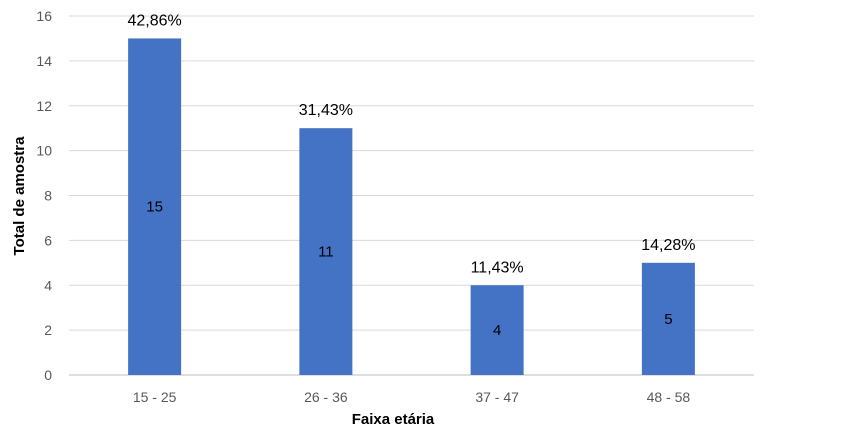 Image resolution: width=851 pixels, height=440 pixels. What do you see at coordinates (668, 245) in the screenshot?
I see `bar-percent-label: 14,28%` at bounding box center [668, 245].